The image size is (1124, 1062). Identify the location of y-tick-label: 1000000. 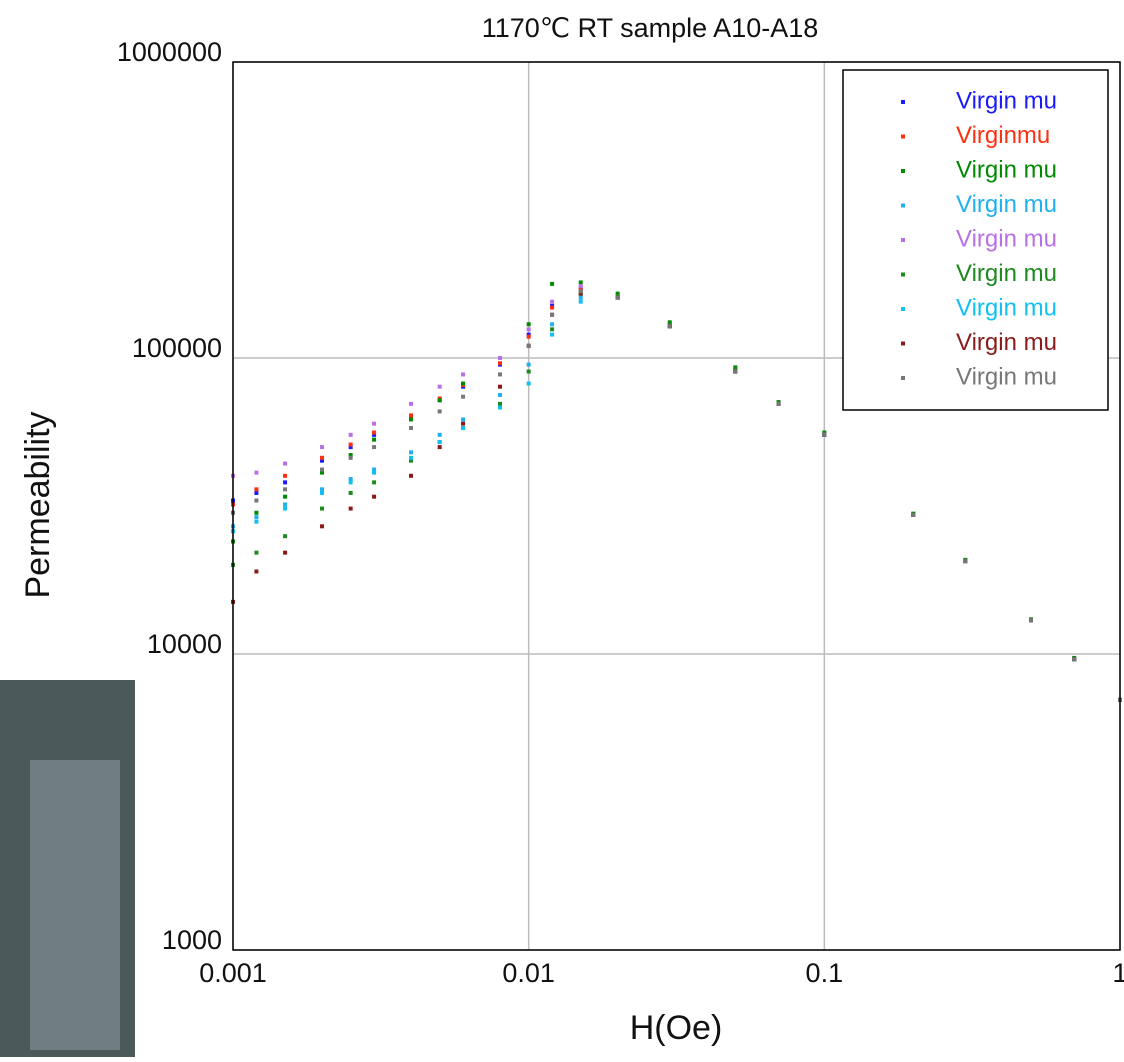
(169, 52).